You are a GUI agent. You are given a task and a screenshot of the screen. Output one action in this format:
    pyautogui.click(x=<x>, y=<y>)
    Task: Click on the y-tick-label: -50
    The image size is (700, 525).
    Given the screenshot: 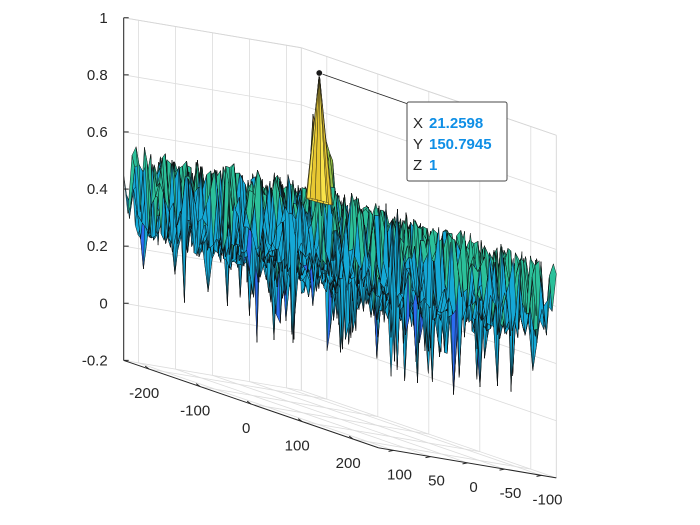 What is the action you would take?
    pyautogui.click(x=511, y=493)
    